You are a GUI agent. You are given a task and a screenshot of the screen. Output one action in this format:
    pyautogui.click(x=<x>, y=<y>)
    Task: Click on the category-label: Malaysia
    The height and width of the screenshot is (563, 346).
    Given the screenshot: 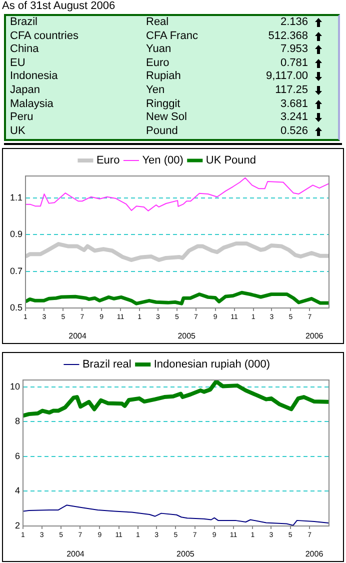 What is the action you would take?
    pyautogui.click(x=32, y=105)
    